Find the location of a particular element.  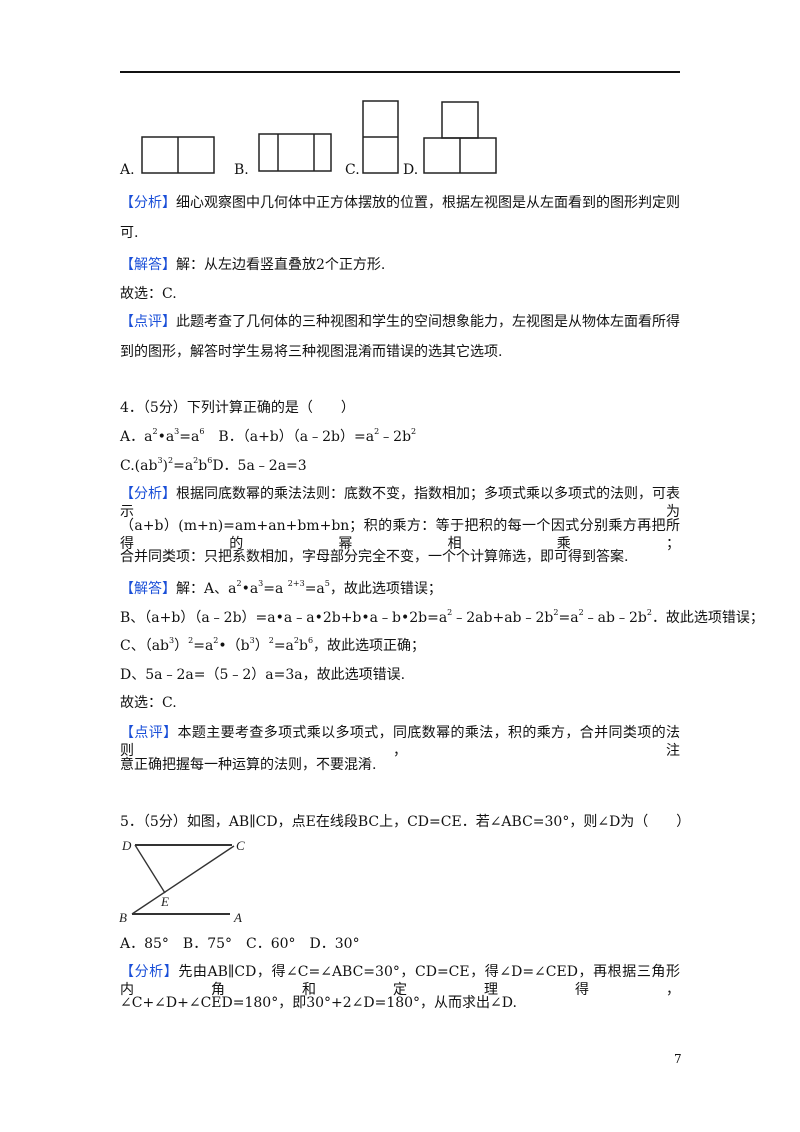

text-segment: 到的图形，解答时学生易将三种视图混淆而错误的选其它选项. is located at coordinates (311, 352).